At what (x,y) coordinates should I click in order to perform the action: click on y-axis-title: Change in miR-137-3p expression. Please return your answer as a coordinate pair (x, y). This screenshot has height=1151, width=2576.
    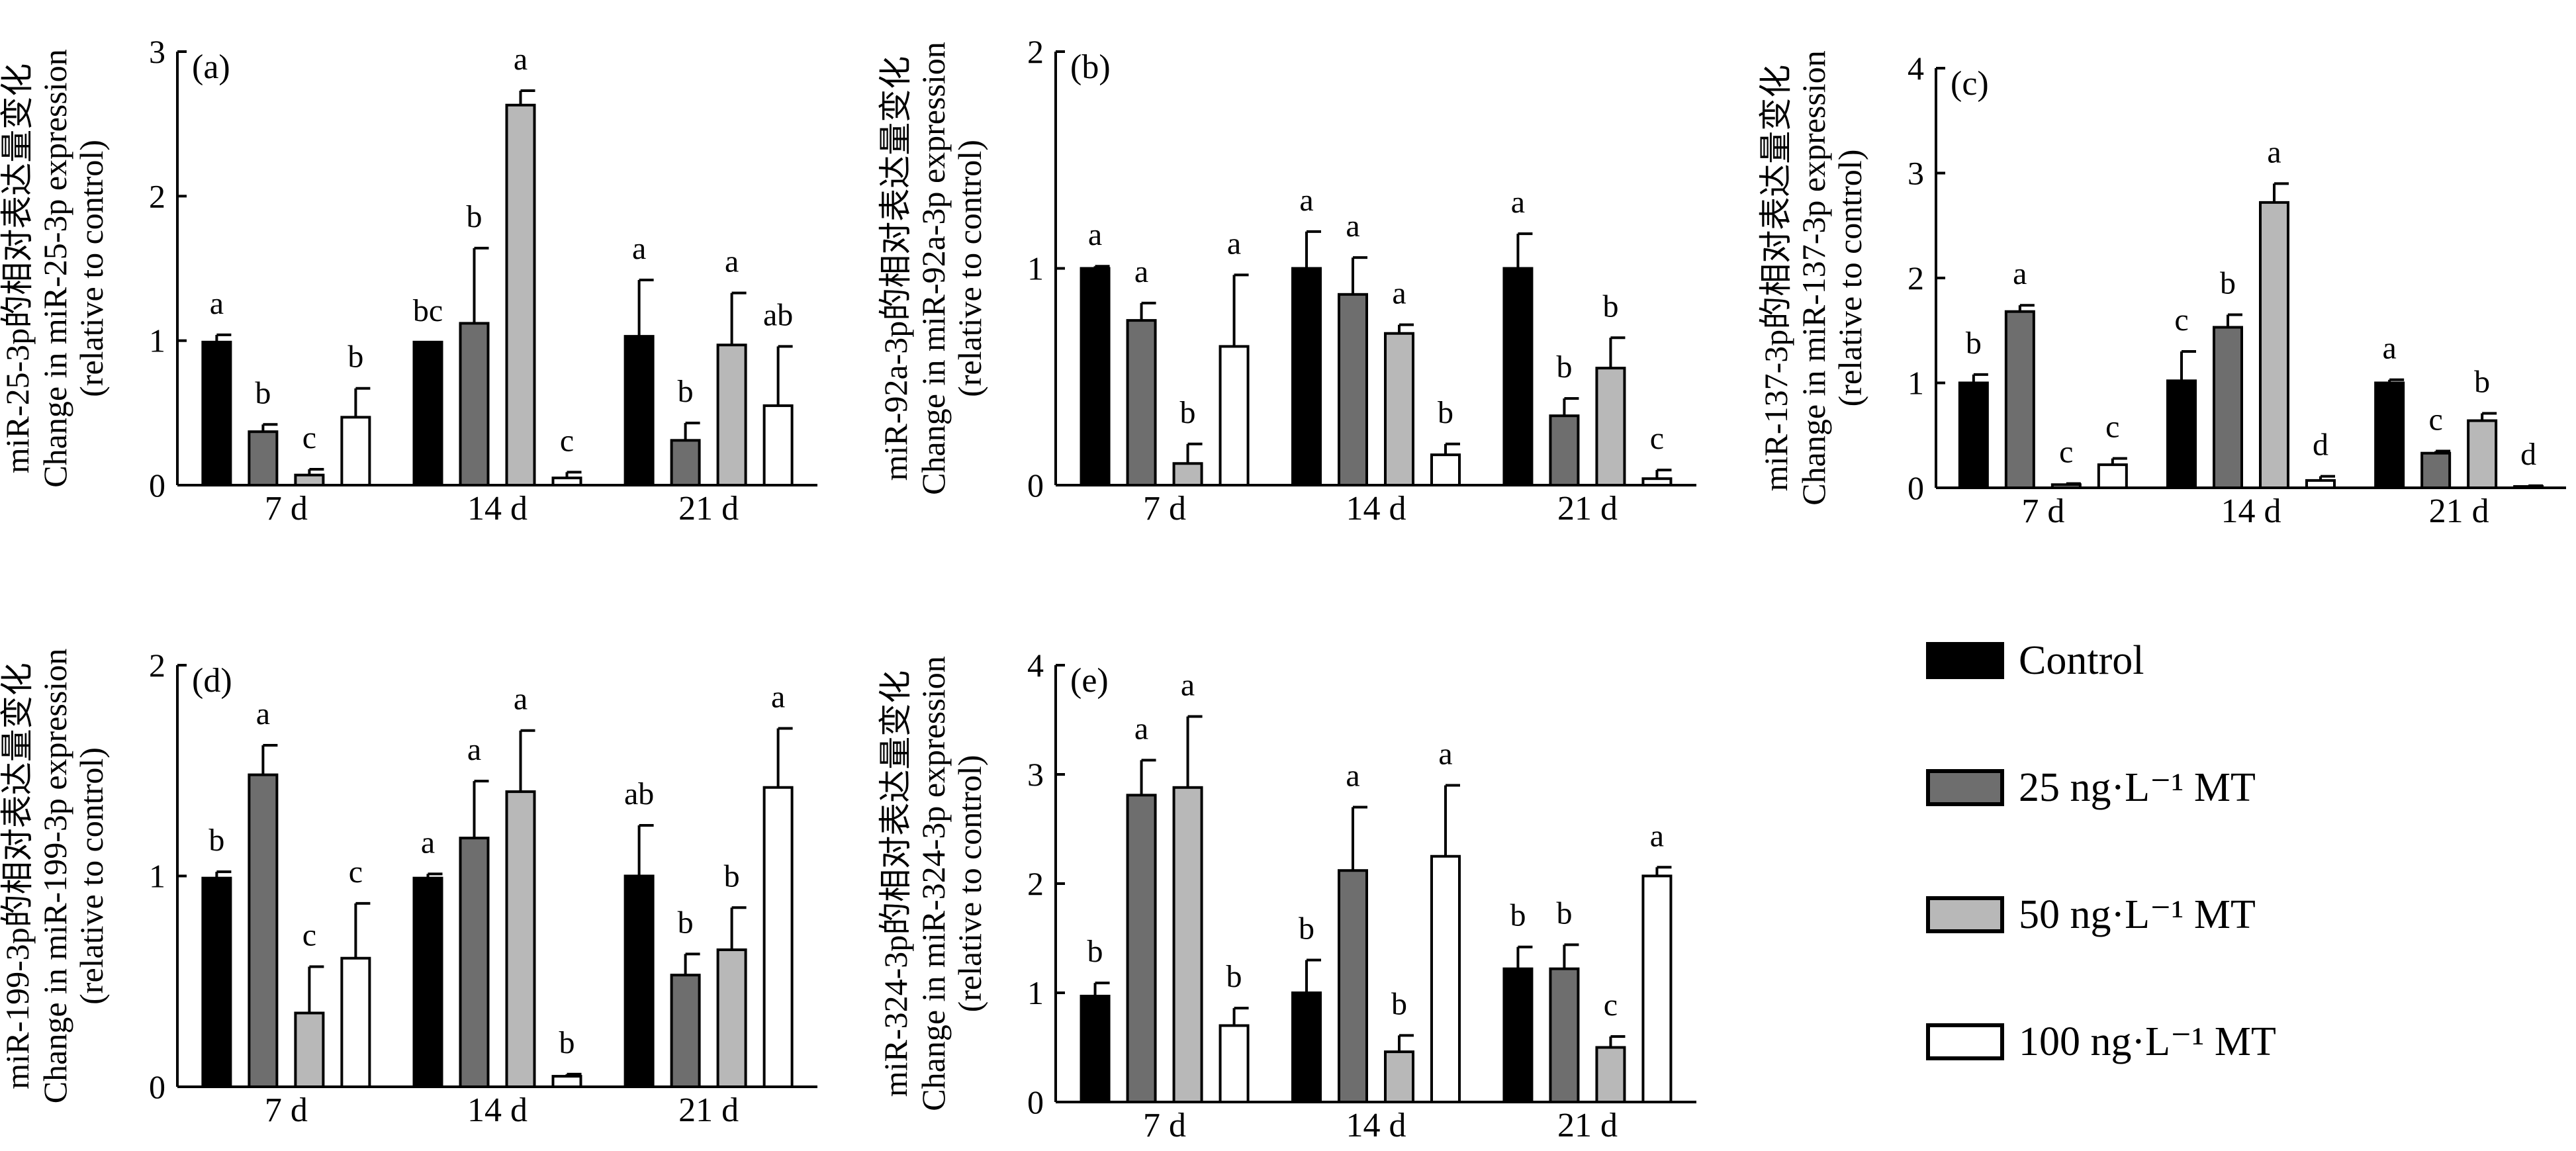
    Looking at the image, I should click on (1813, 278).